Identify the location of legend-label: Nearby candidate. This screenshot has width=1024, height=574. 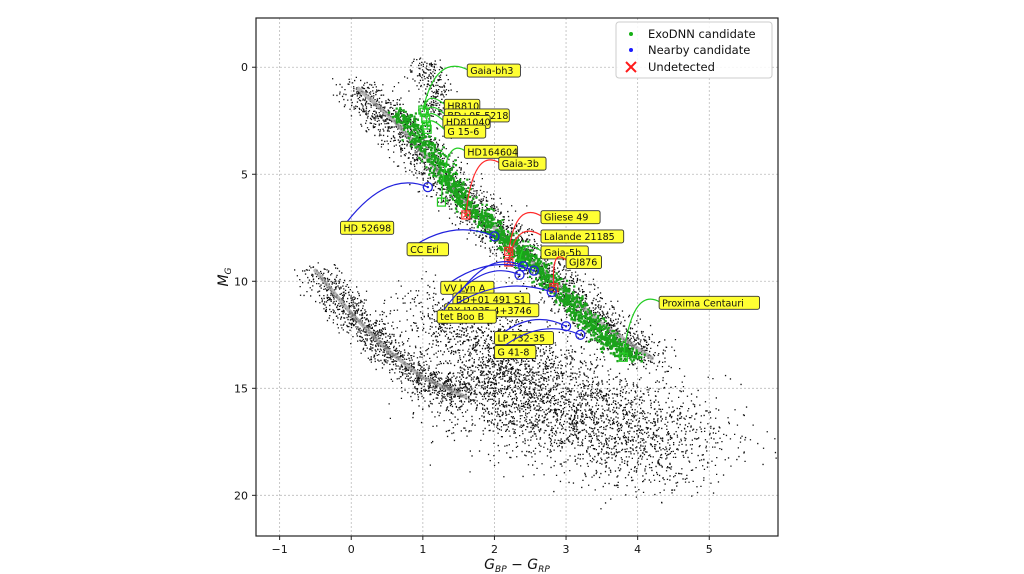
(699, 50).